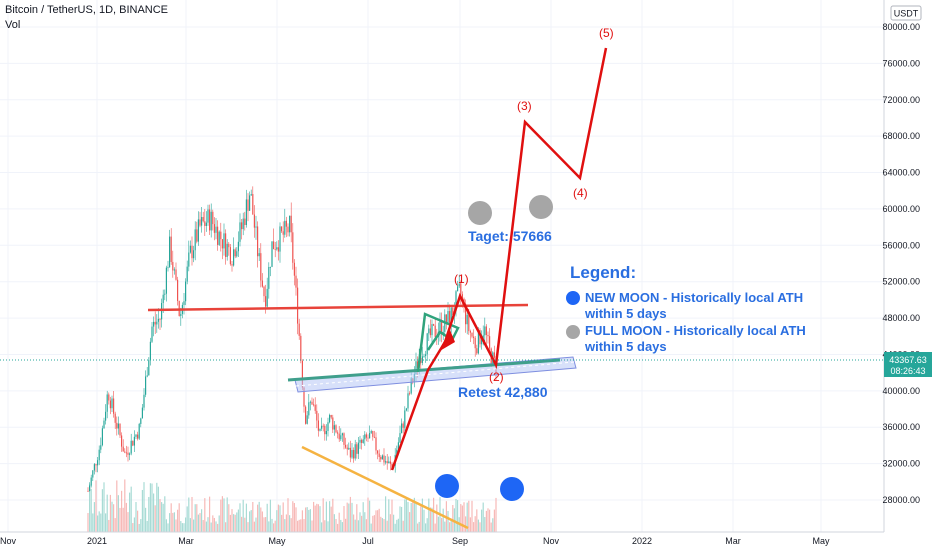 The height and width of the screenshot is (550, 932). What do you see at coordinates (642, 541) in the screenshot?
I see `time-tick-label: 2022` at bounding box center [642, 541].